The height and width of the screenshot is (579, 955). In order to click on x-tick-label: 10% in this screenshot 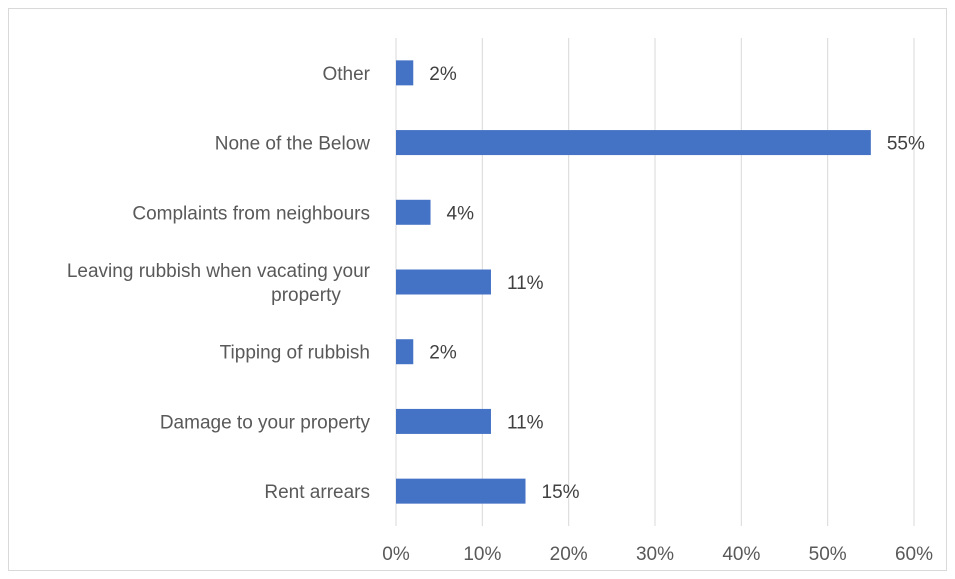, I will do `click(482, 554)`.